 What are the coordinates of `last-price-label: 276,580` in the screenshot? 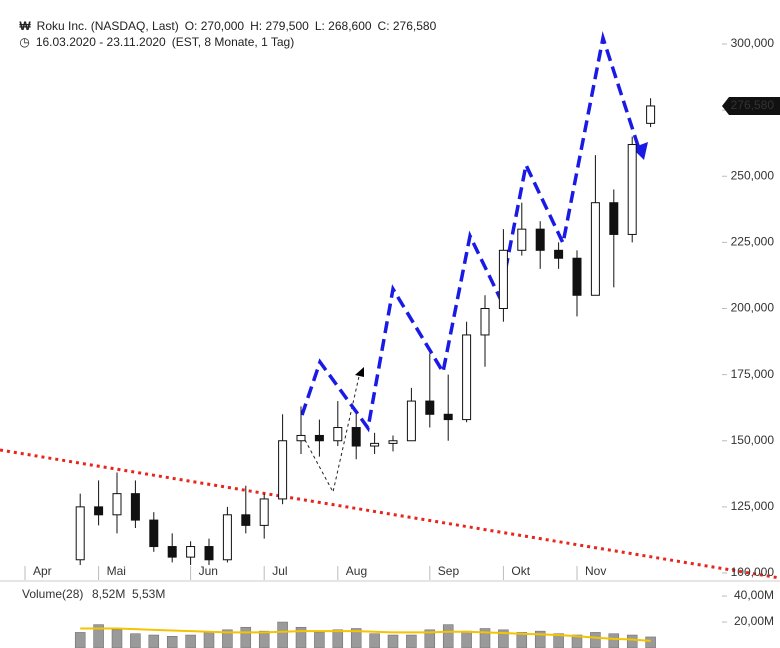 It's located at (753, 105).